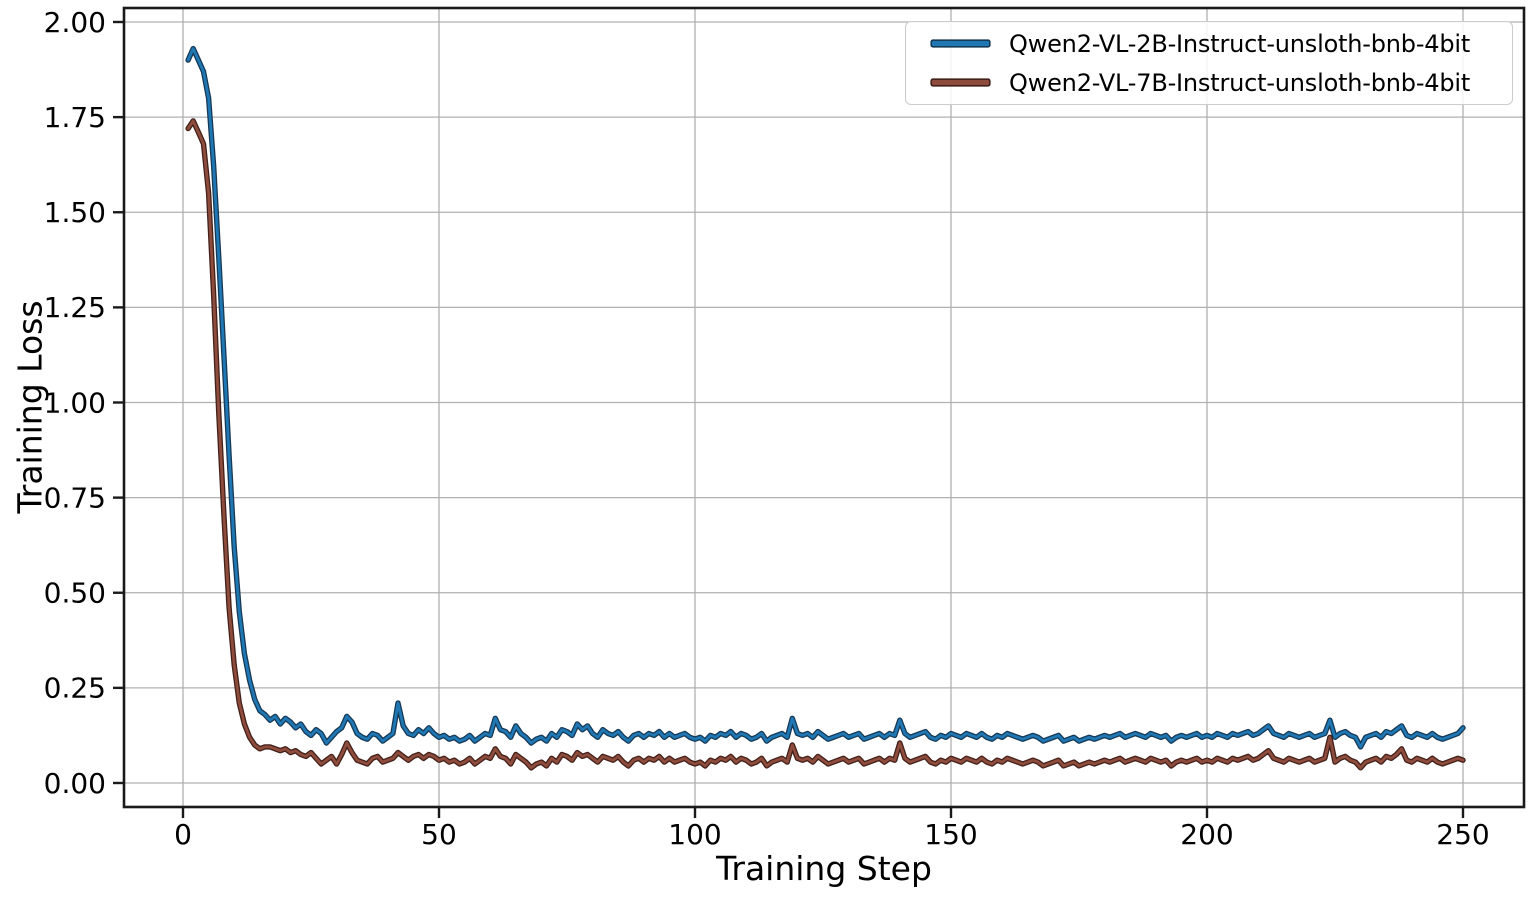  What do you see at coordinates (694, 834) in the screenshot?
I see `x-tick-label: 100` at bounding box center [694, 834].